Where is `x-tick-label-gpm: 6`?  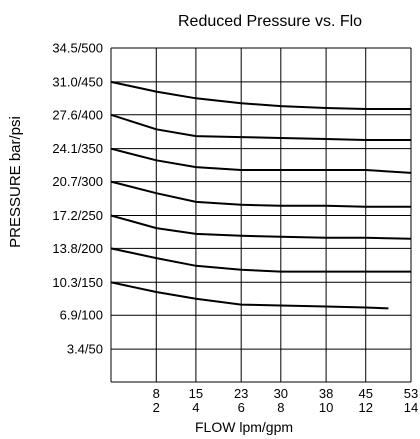
x-tick-label-gpm: 6 is located at coordinates (241, 407).